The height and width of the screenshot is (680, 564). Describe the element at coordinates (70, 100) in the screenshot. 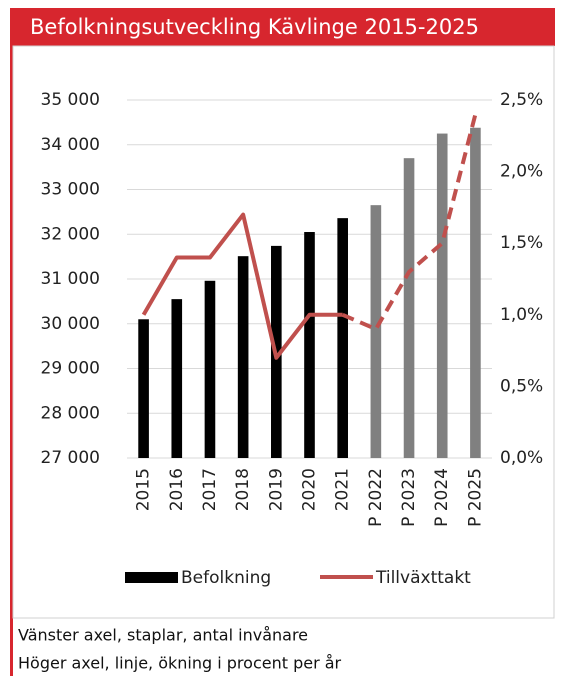

I see `y-tick-label: 35 000` at that location.